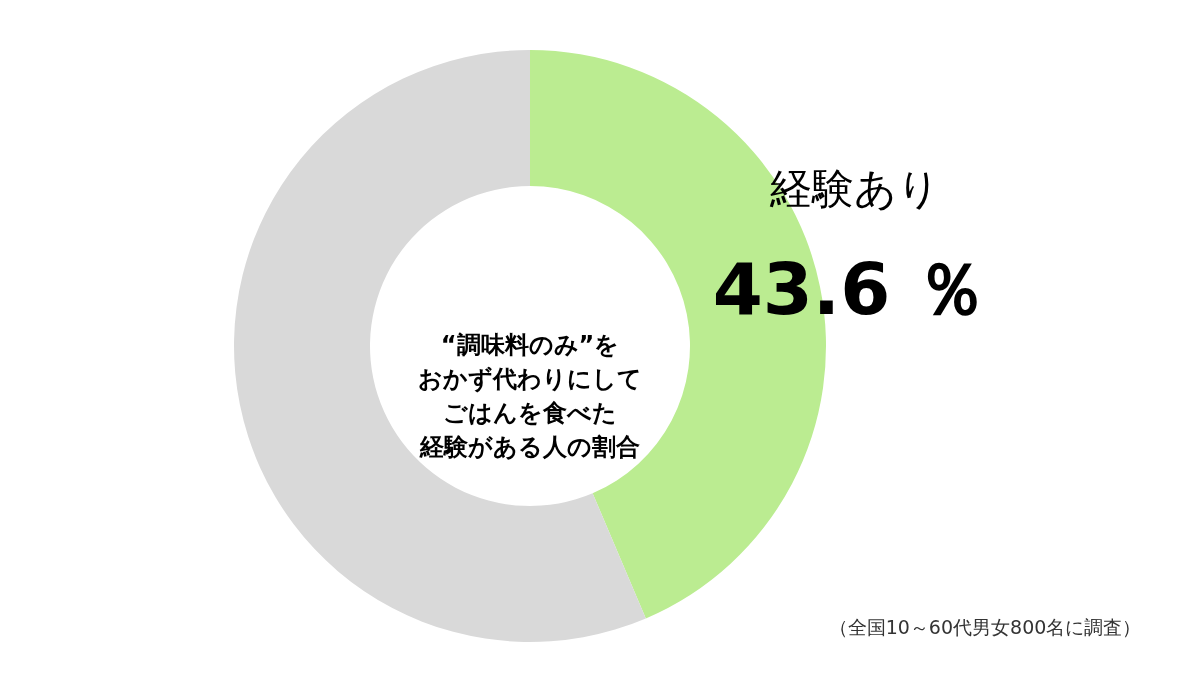 The image size is (1200, 692). I want to click on data-label: 43.6 ％, so click(850, 289).